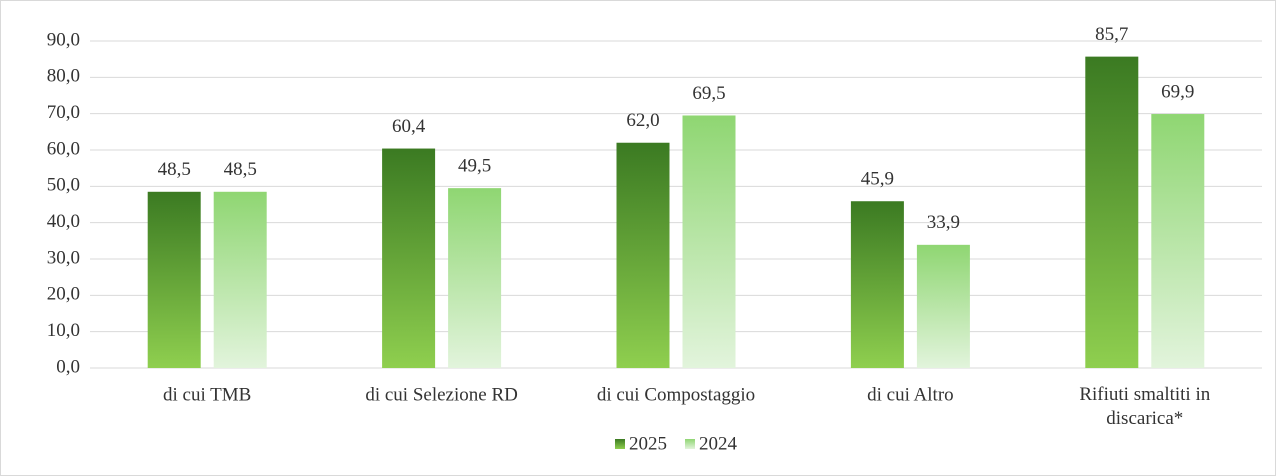 The height and width of the screenshot is (476, 1276). Describe the element at coordinates (63, 112) in the screenshot. I see `y-tick-label: 70,0` at that location.